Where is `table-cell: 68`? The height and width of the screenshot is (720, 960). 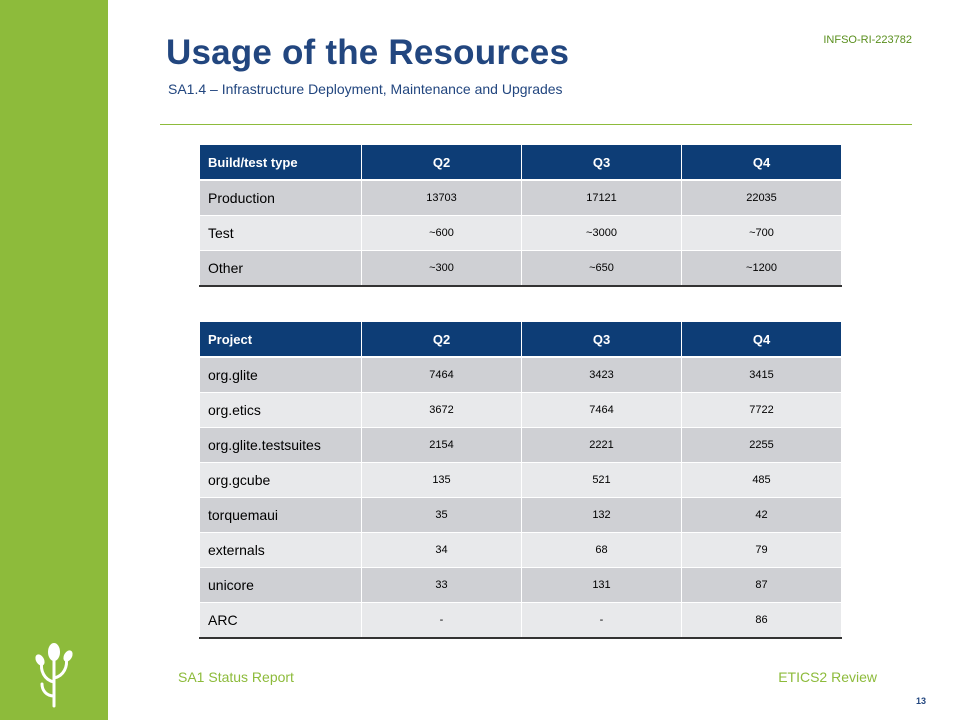
table-cell: 68 is located at coordinates (601, 550).